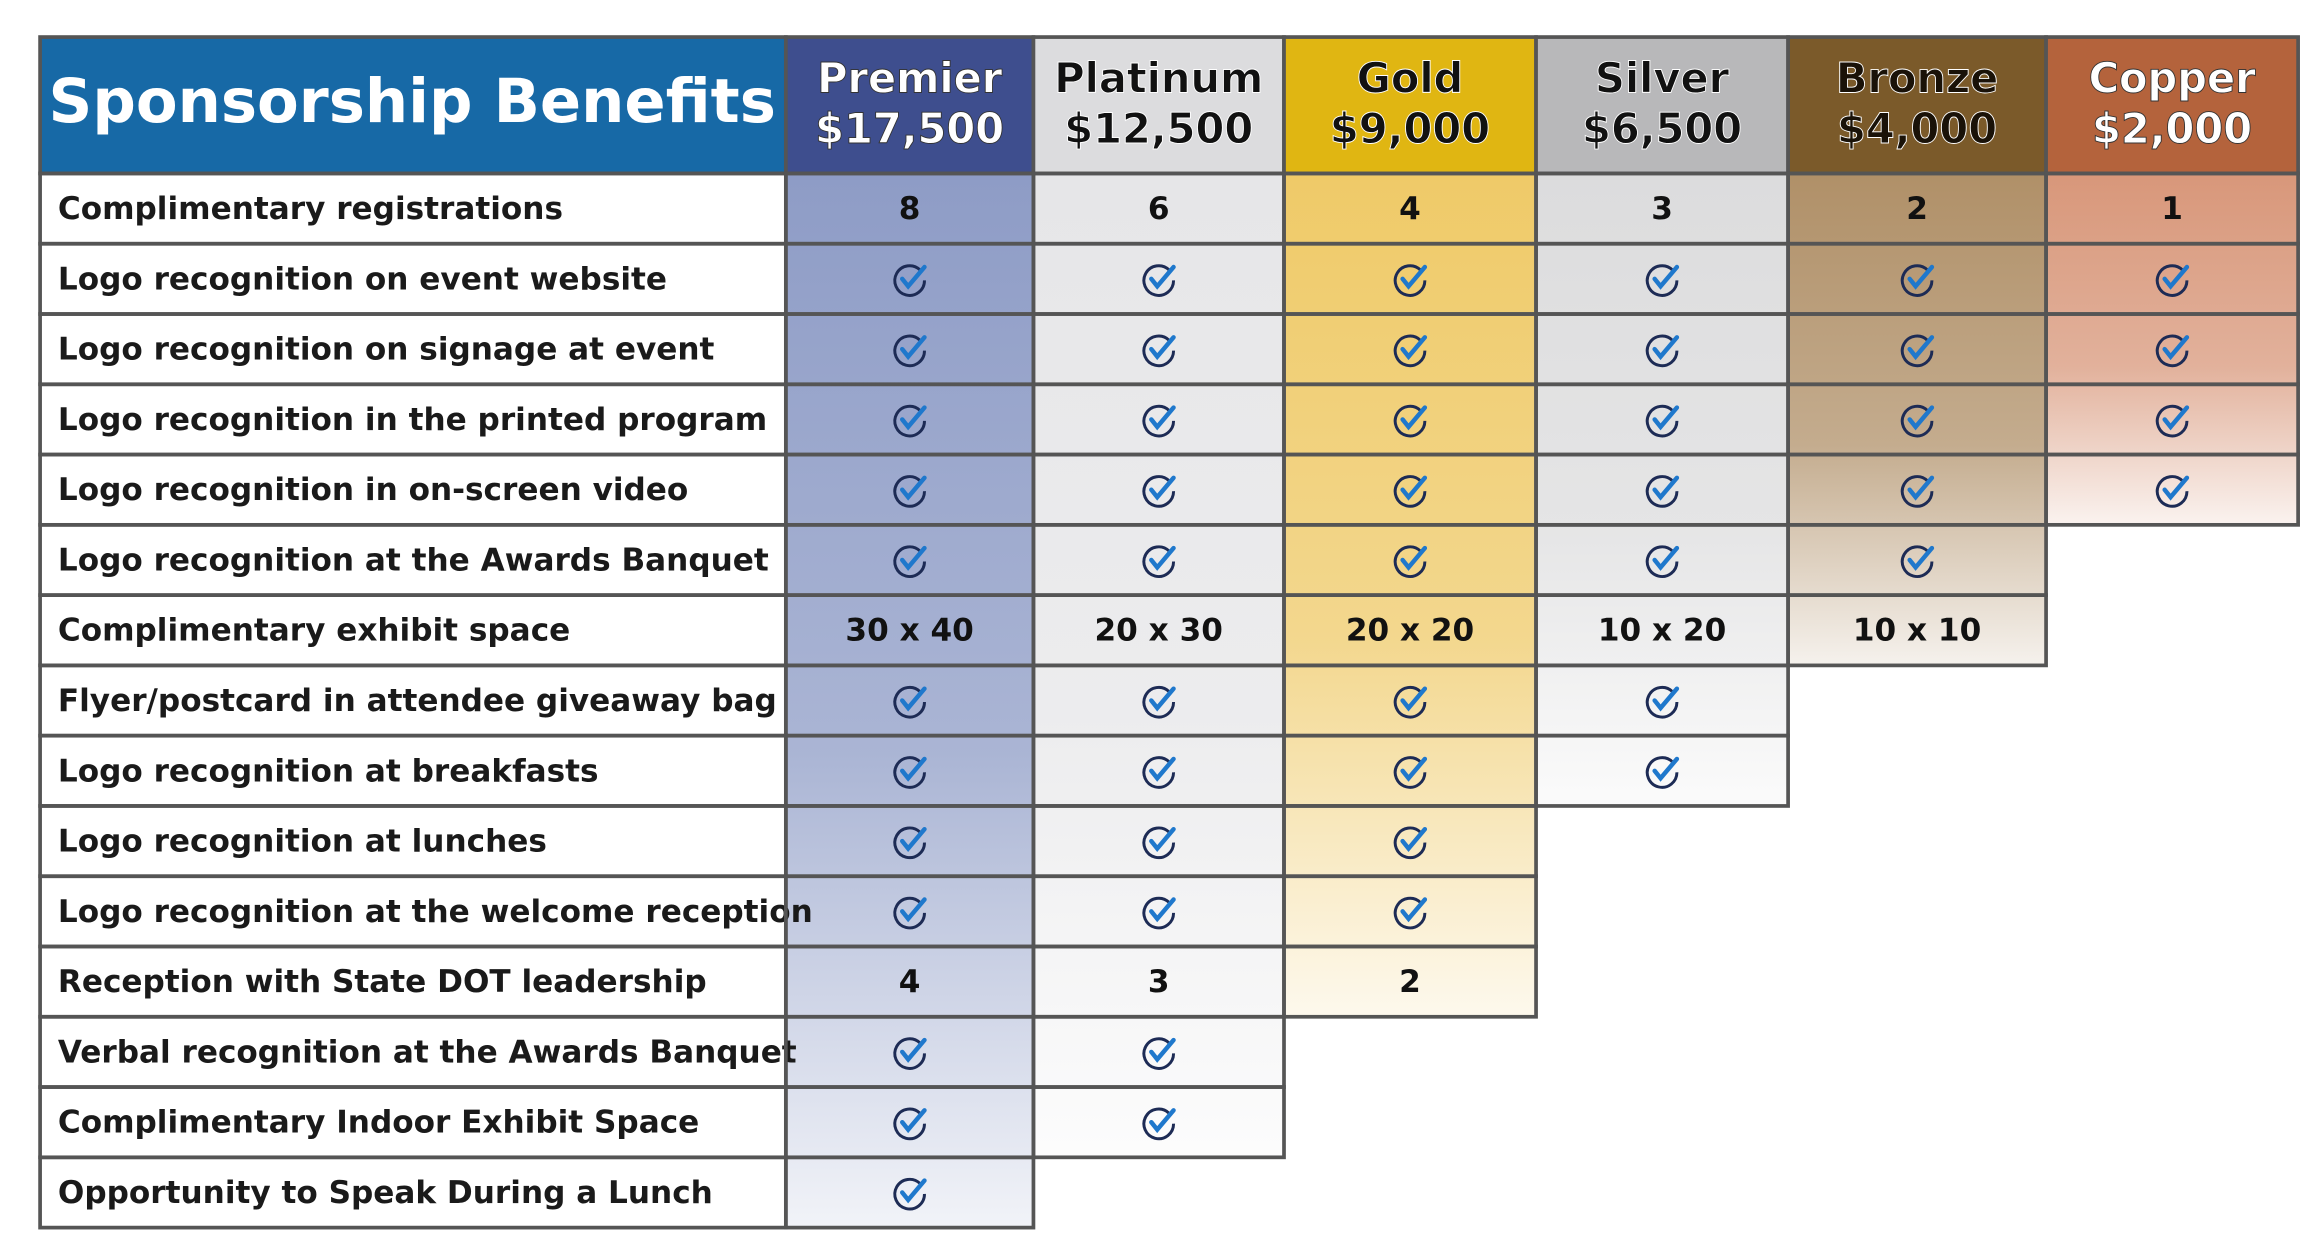 The image size is (2313, 1258). What do you see at coordinates (412, 102) in the screenshot?
I see `table-title: Sponsorship Benefits` at bounding box center [412, 102].